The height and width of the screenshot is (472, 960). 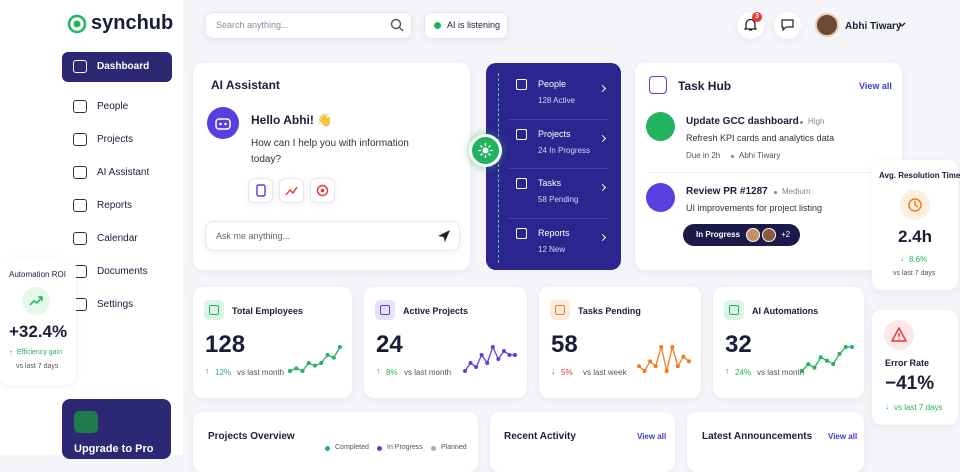 I want to click on nav-item: Projects, so click(x=115, y=139).